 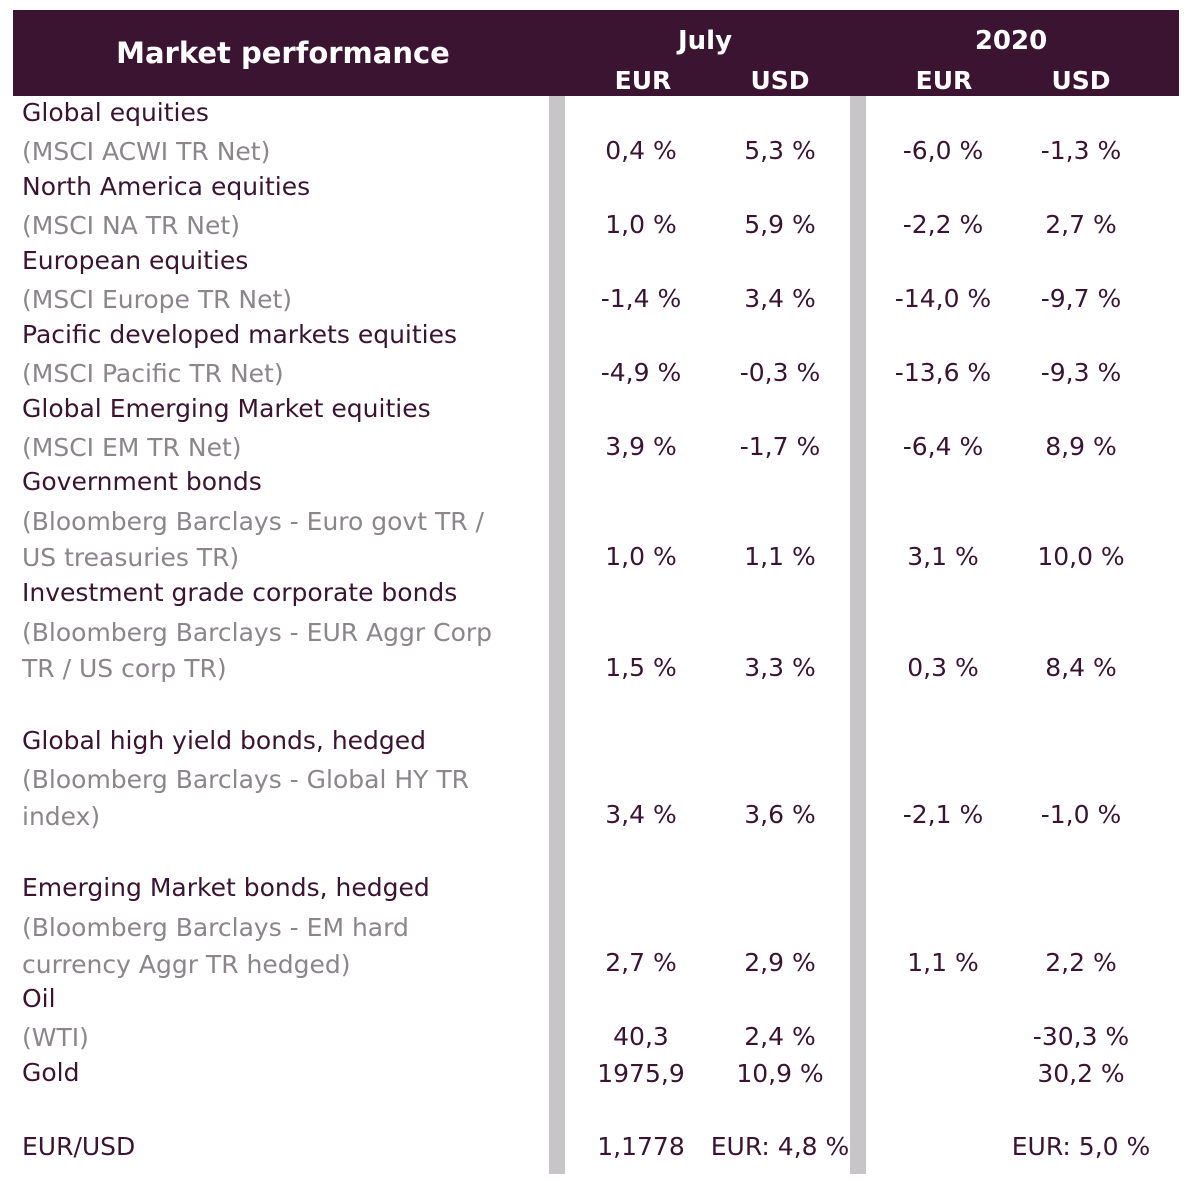 I want to click on value-2020-eur: -14,0 %, so click(x=943, y=298).